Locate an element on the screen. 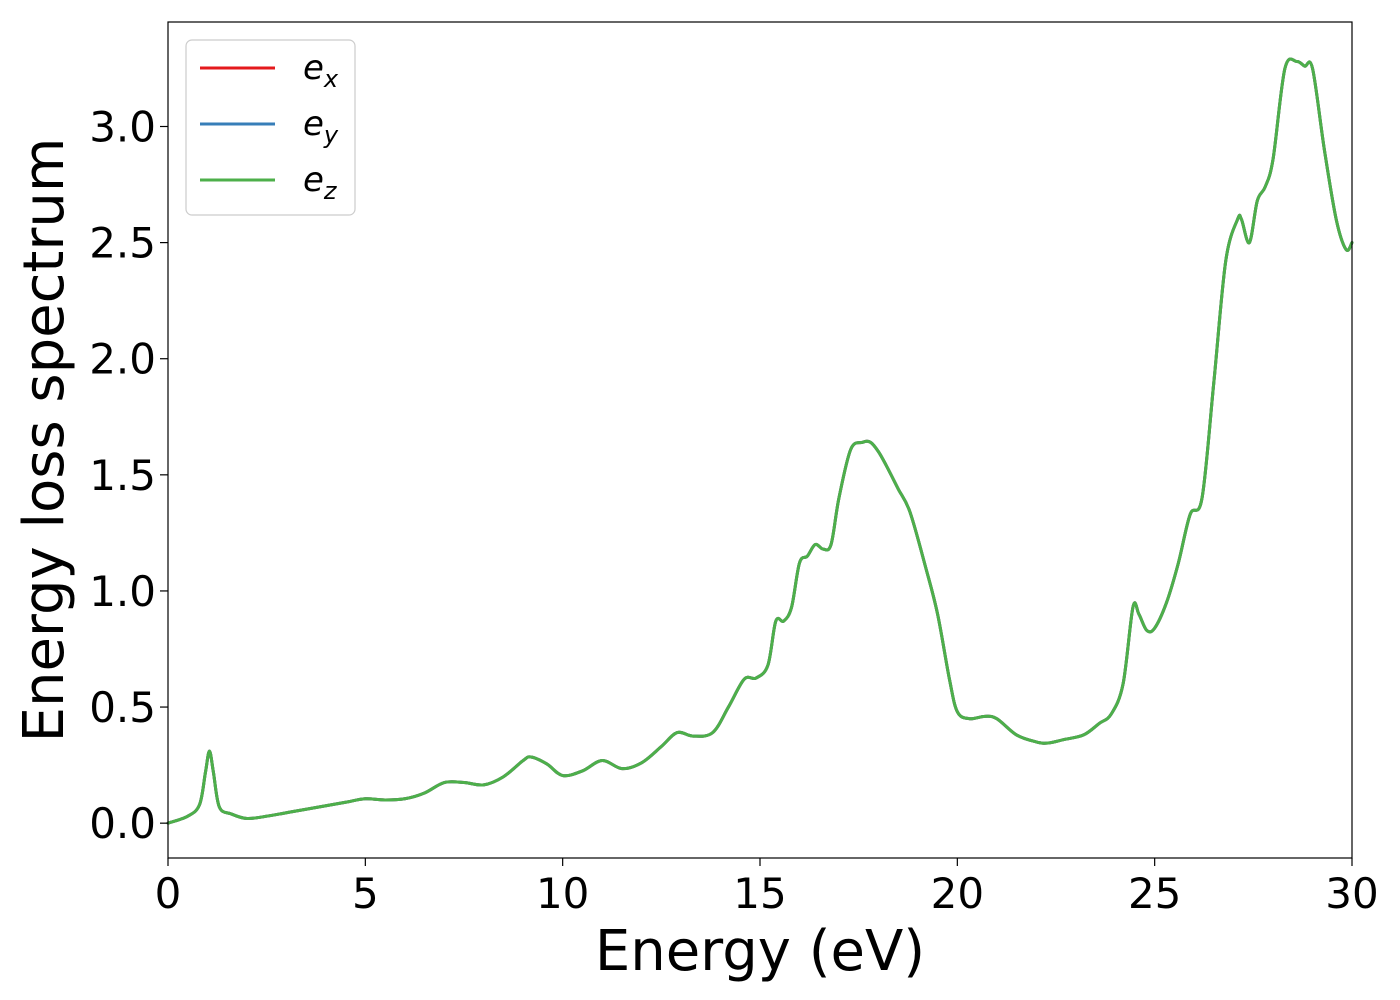  y-tick-label: 1.5 is located at coordinates (122, 475).